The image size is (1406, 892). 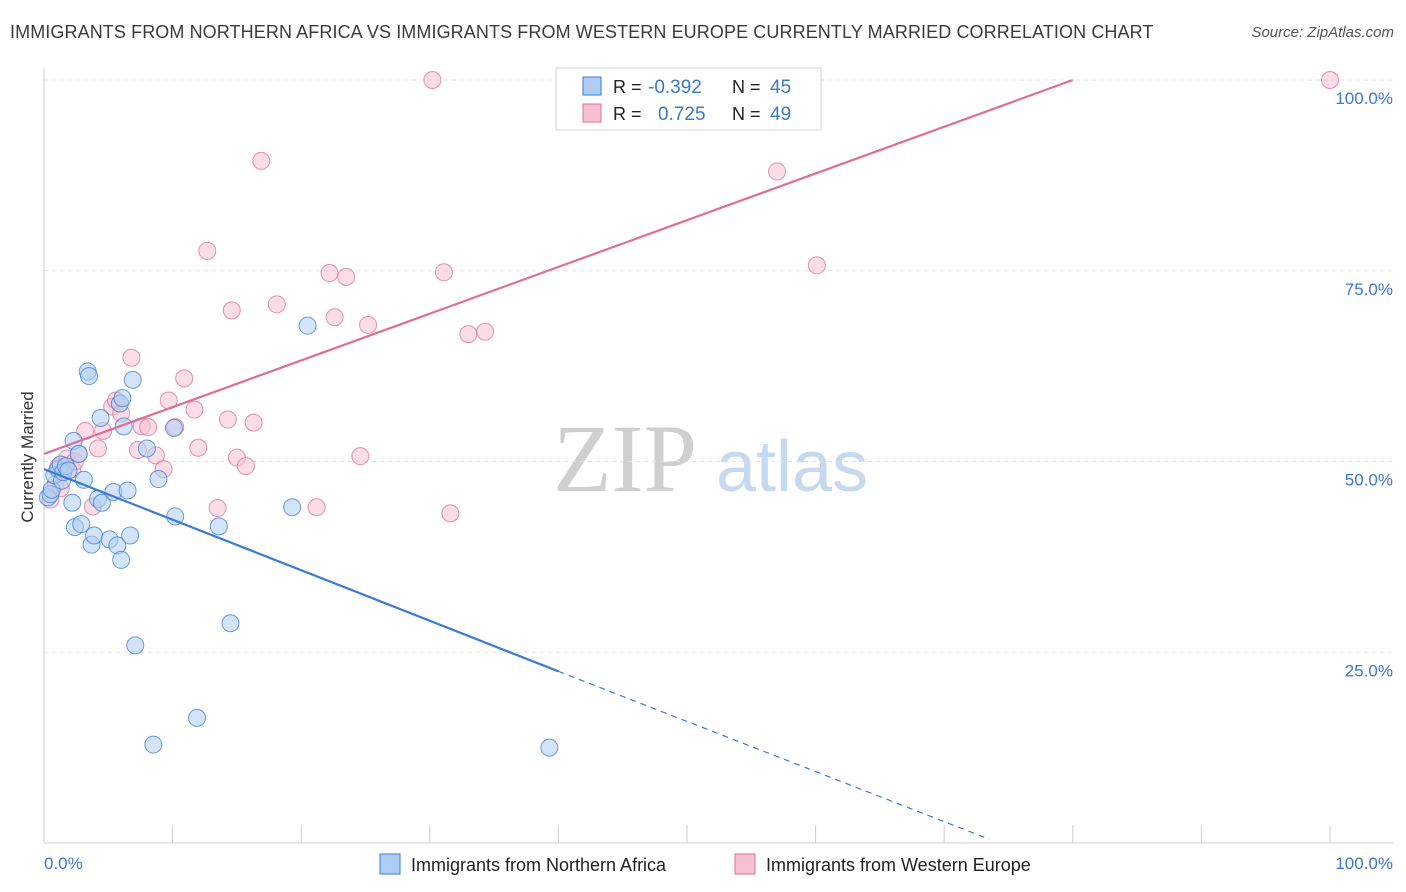 What do you see at coordinates (745, 864) in the screenshot?
I see `bottom-legend-swatch-pink` at bounding box center [745, 864].